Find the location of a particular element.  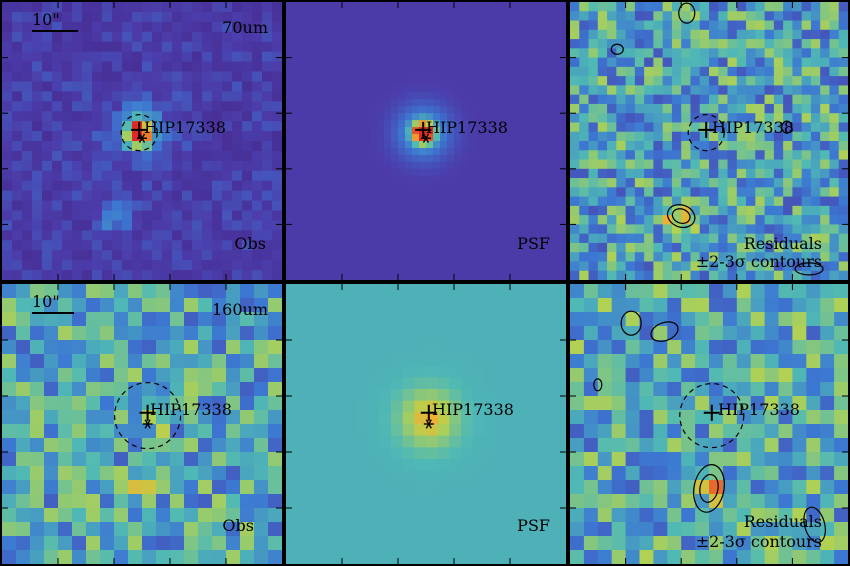

band-label: 70um is located at coordinates (245, 27).